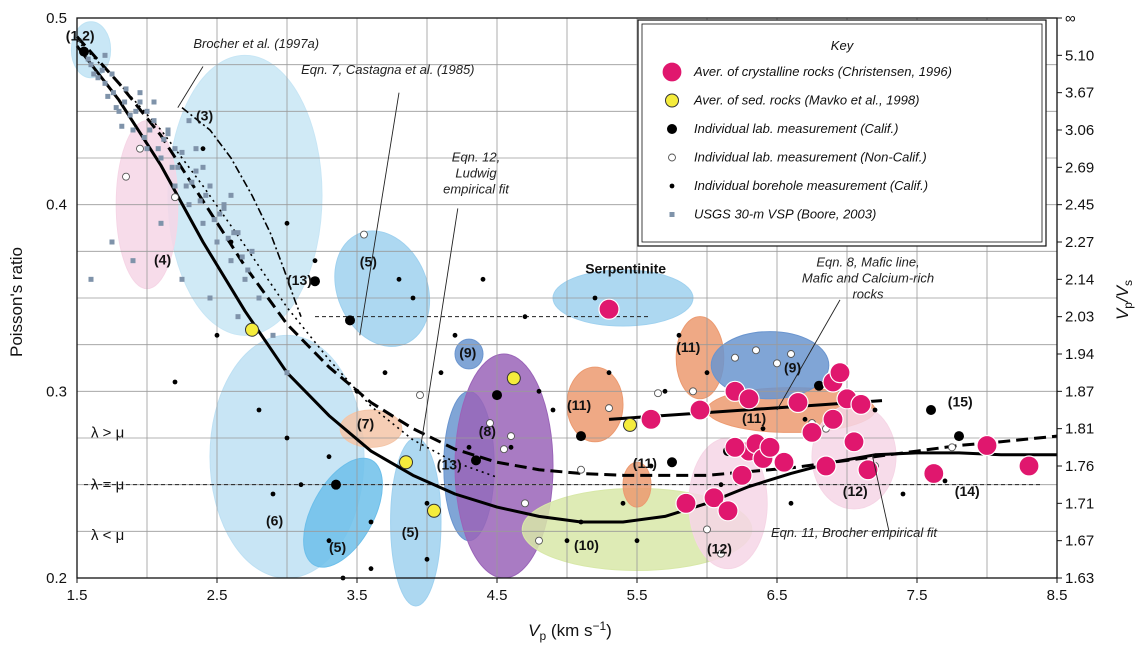  I want to click on y2-tick-label: 2.45, so click(1079, 205).